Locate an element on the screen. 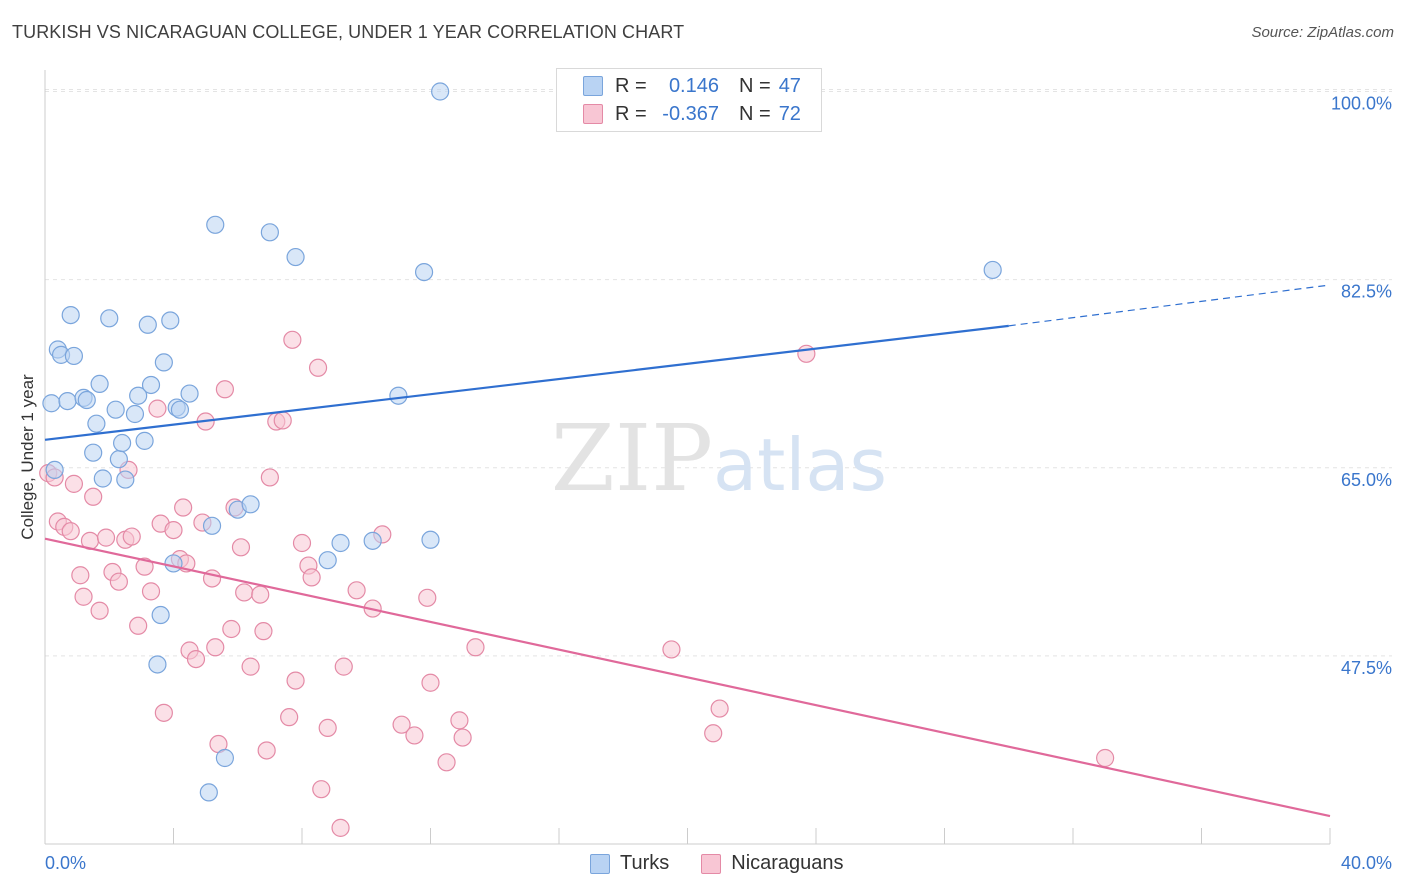 The image size is (1406, 892). turks-trend-line is located at coordinates (526, 382).